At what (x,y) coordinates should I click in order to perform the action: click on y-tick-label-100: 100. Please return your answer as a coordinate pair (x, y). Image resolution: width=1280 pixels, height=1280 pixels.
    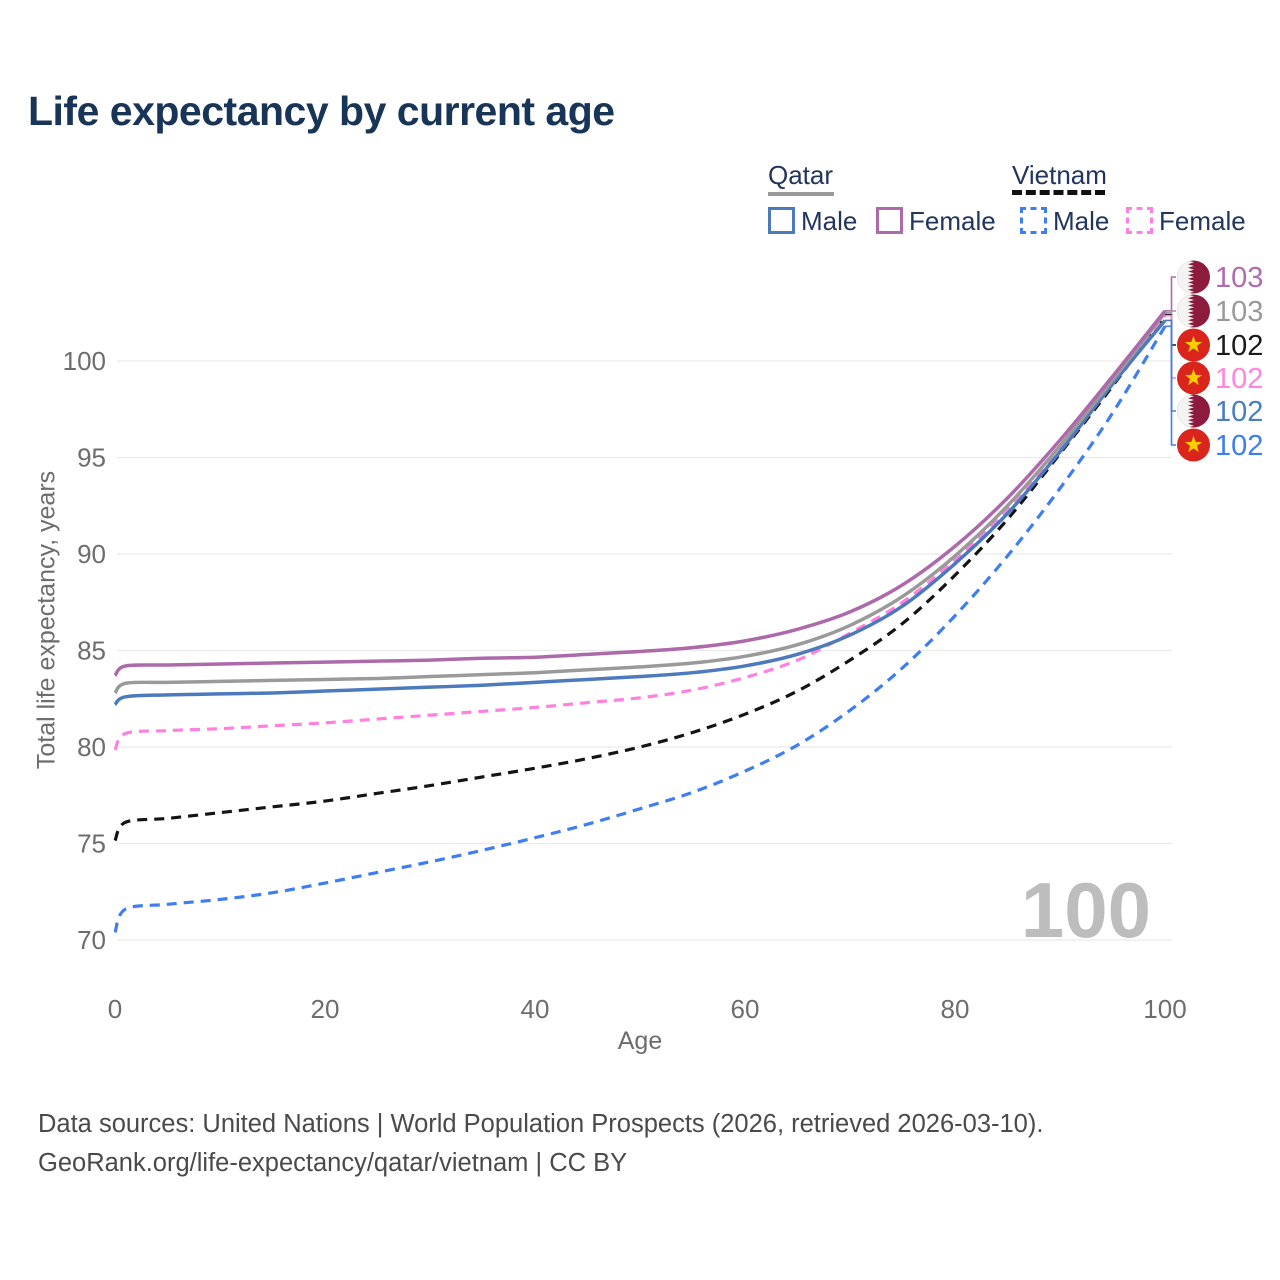
    Looking at the image, I should click on (84, 361).